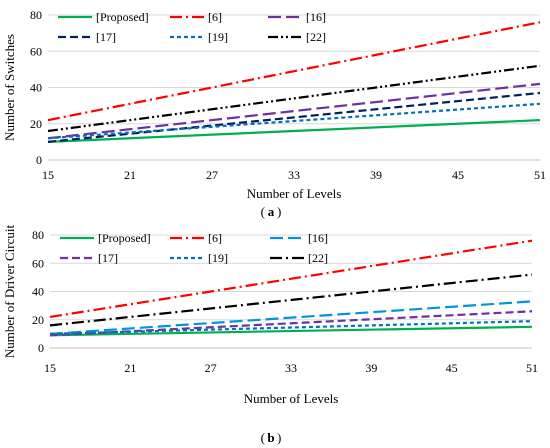  What do you see at coordinates (263, 211) in the screenshot?
I see `caption-a-open: (` at bounding box center [263, 211].